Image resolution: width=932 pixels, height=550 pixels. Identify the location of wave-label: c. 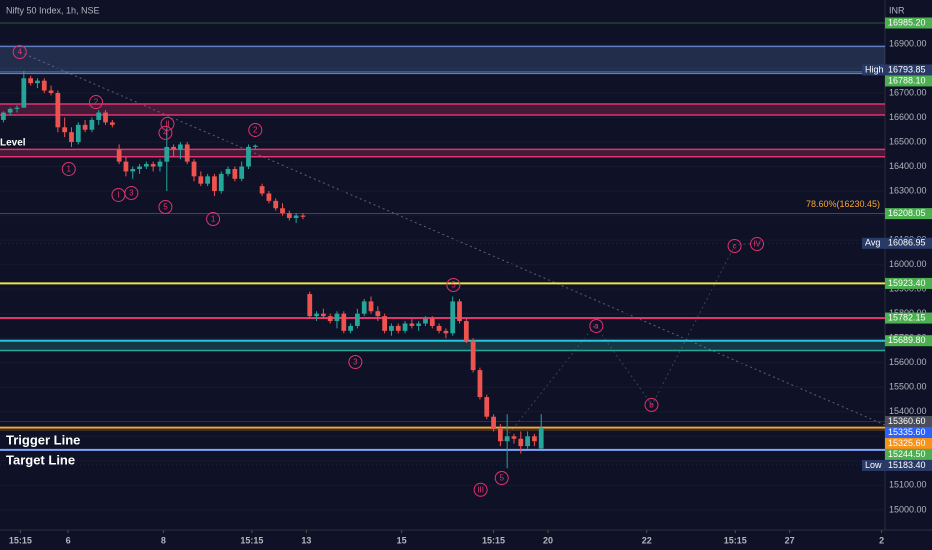
(735, 246).